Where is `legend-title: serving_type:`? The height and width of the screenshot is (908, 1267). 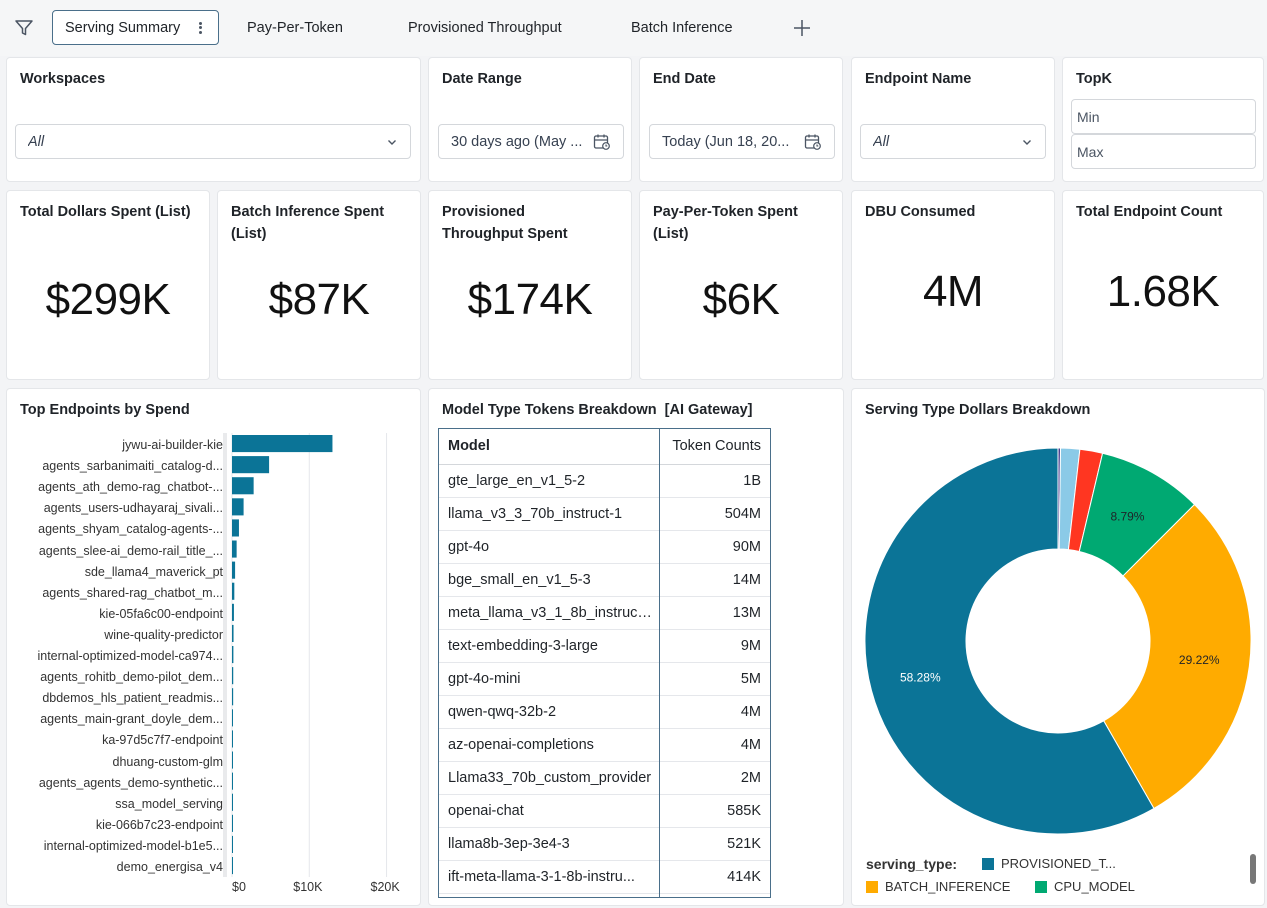 legend-title: serving_type: is located at coordinates (912, 864).